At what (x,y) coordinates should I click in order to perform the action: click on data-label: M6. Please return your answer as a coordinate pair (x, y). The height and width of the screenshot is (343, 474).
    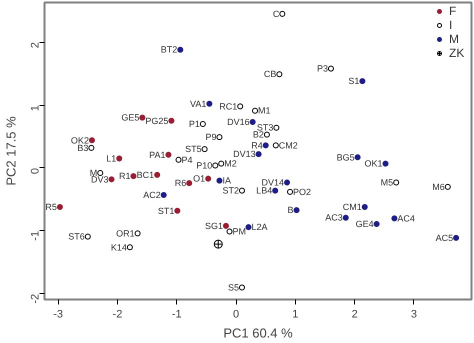
    Looking at the image, I should click on (438, 187).